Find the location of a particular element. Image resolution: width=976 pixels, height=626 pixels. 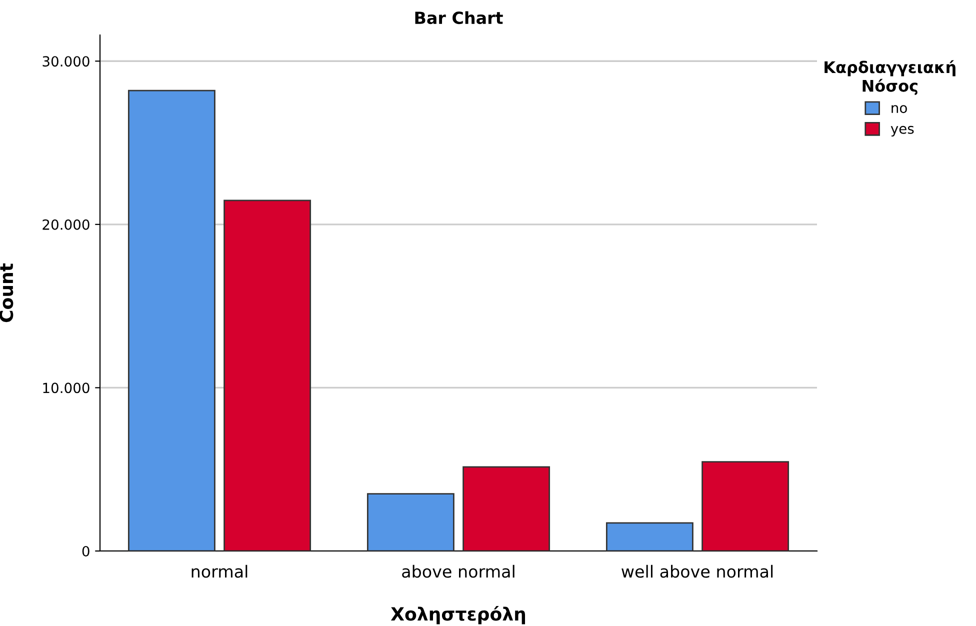

x-axis-title: Χοληστερόλη is located at coordinates (458, 615).